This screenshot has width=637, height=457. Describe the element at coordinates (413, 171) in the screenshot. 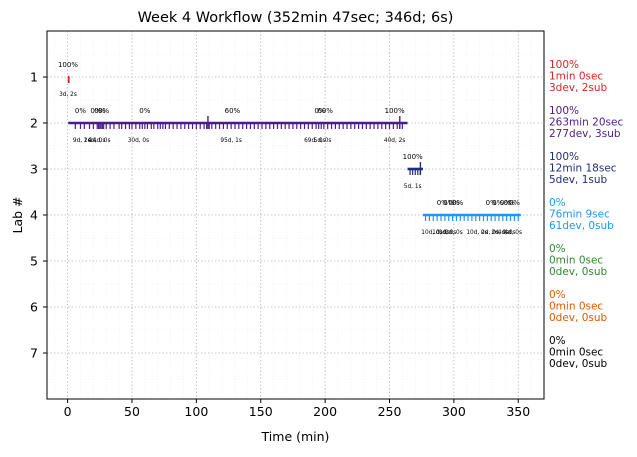

I see `lane-3: 100% 5d, 1s` at that location.